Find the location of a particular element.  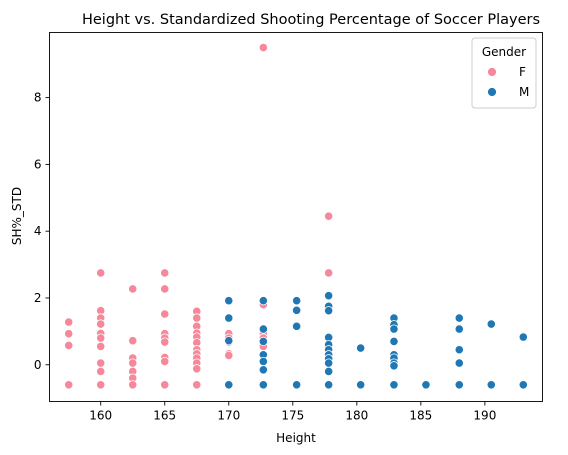

x-tick-label-160: 160 is located at coordinates (100, 416).